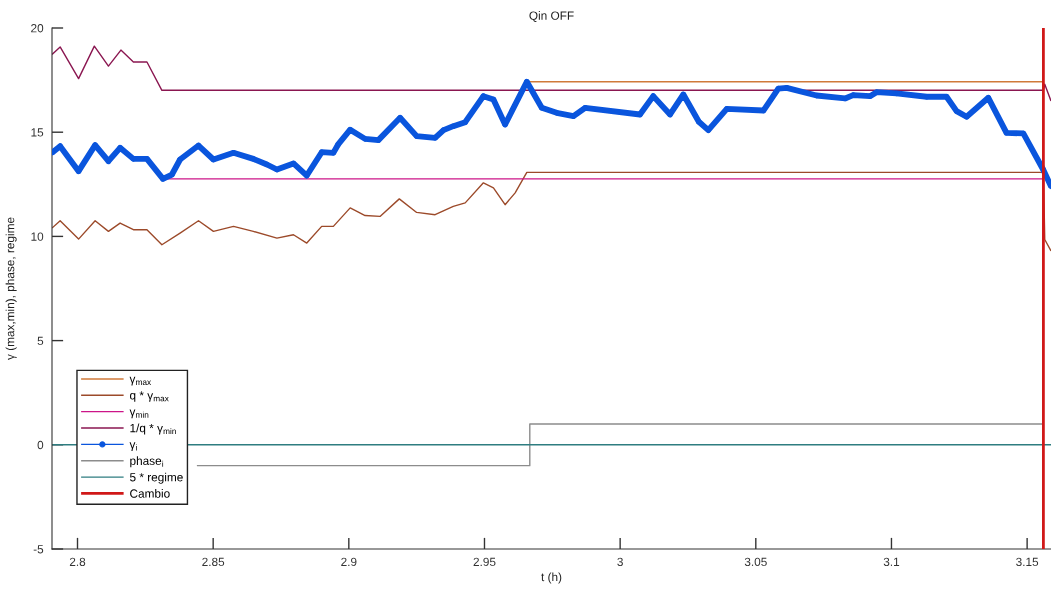  What do you see at coordinates (40, 340) in the screenshot?
I see `y-tick-label: 5` at bounding box center [40, 340].